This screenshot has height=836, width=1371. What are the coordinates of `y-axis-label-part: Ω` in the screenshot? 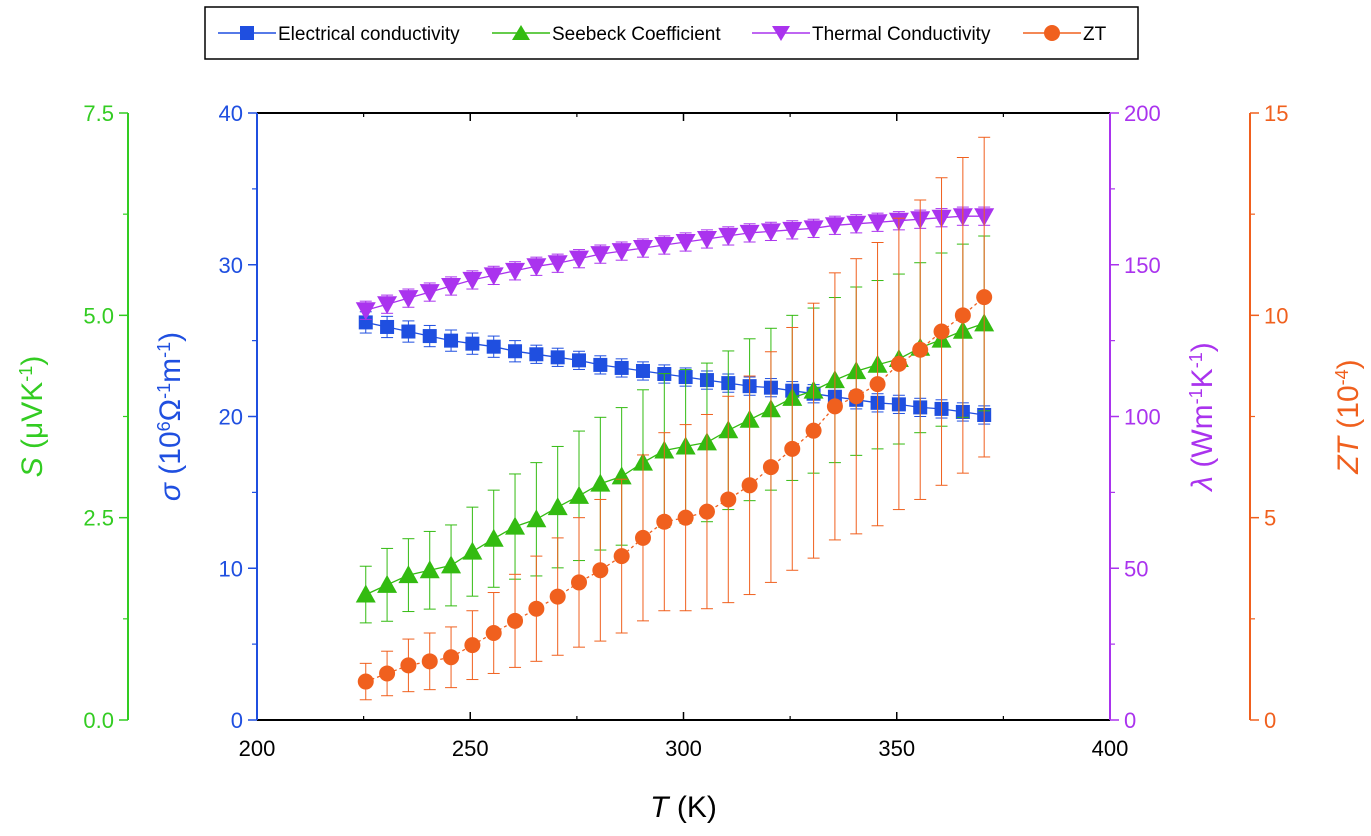 It's located at (170, 410).